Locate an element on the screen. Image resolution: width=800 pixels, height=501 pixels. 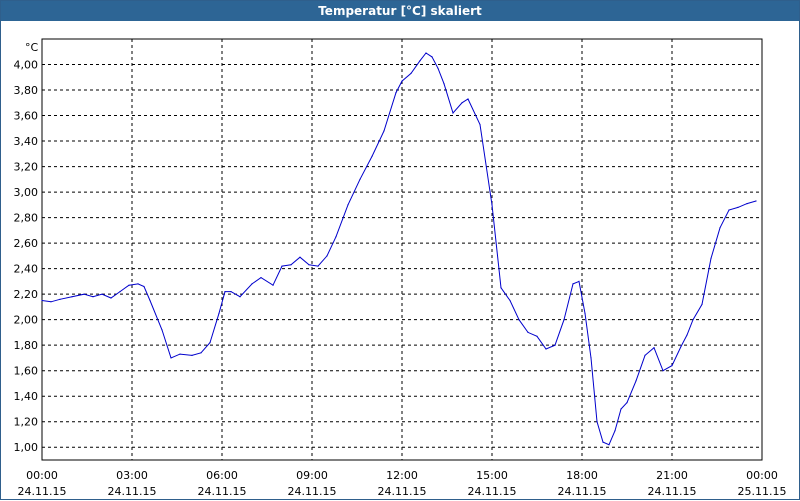
x-tick-time: 18:00 is located at coordinates (582, 475).